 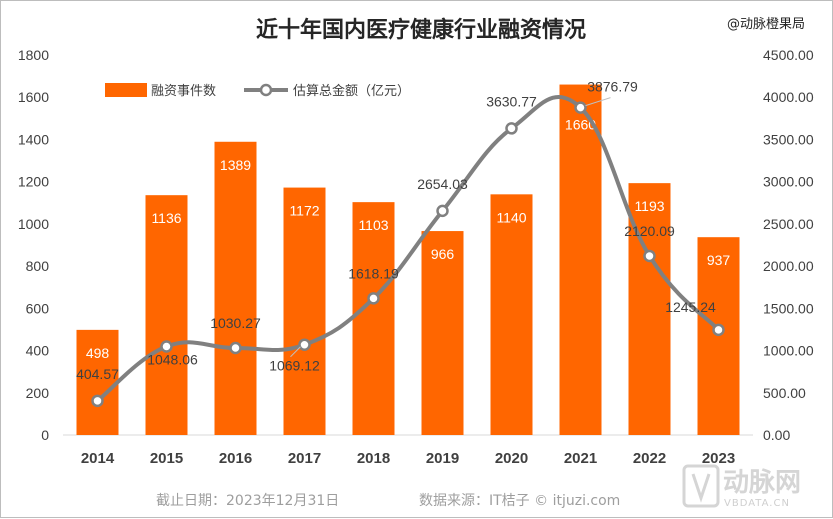 I want to click on right-tick-label: 2000.00, so click(x=788, y=266).